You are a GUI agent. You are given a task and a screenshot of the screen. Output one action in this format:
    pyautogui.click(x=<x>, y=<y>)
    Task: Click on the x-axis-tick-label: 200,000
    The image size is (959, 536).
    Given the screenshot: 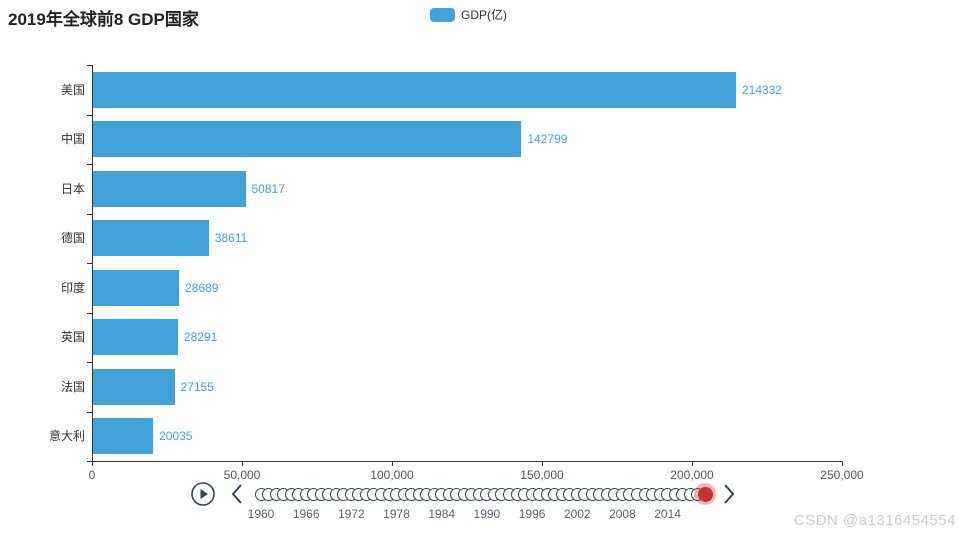 What is the action you would take?
    pyautogui.click(x=692, y=475)
    